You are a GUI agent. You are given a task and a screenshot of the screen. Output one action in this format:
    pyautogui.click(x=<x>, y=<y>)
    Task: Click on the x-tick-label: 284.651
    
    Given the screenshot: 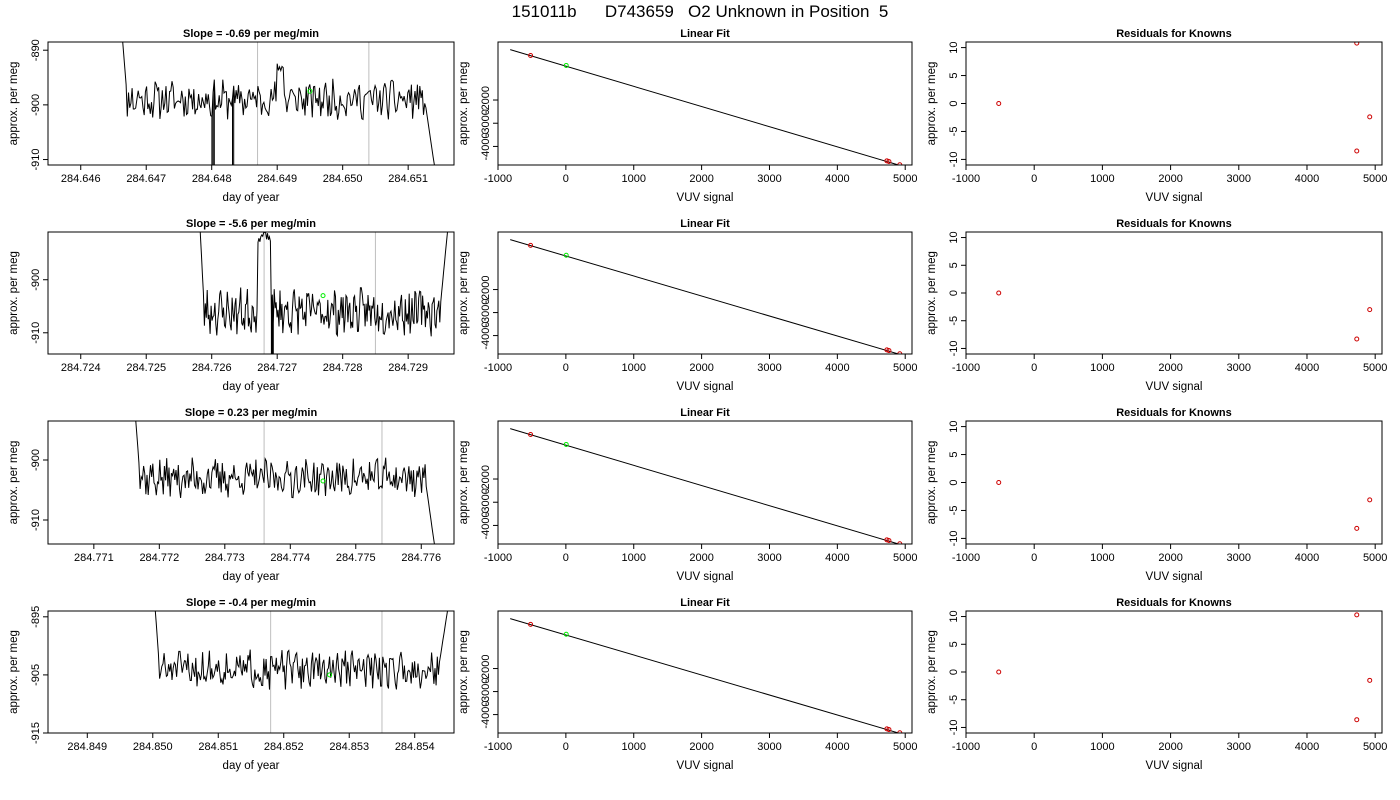 What is the action you would take?
    pyautogui.click(x=408, y=179)
    